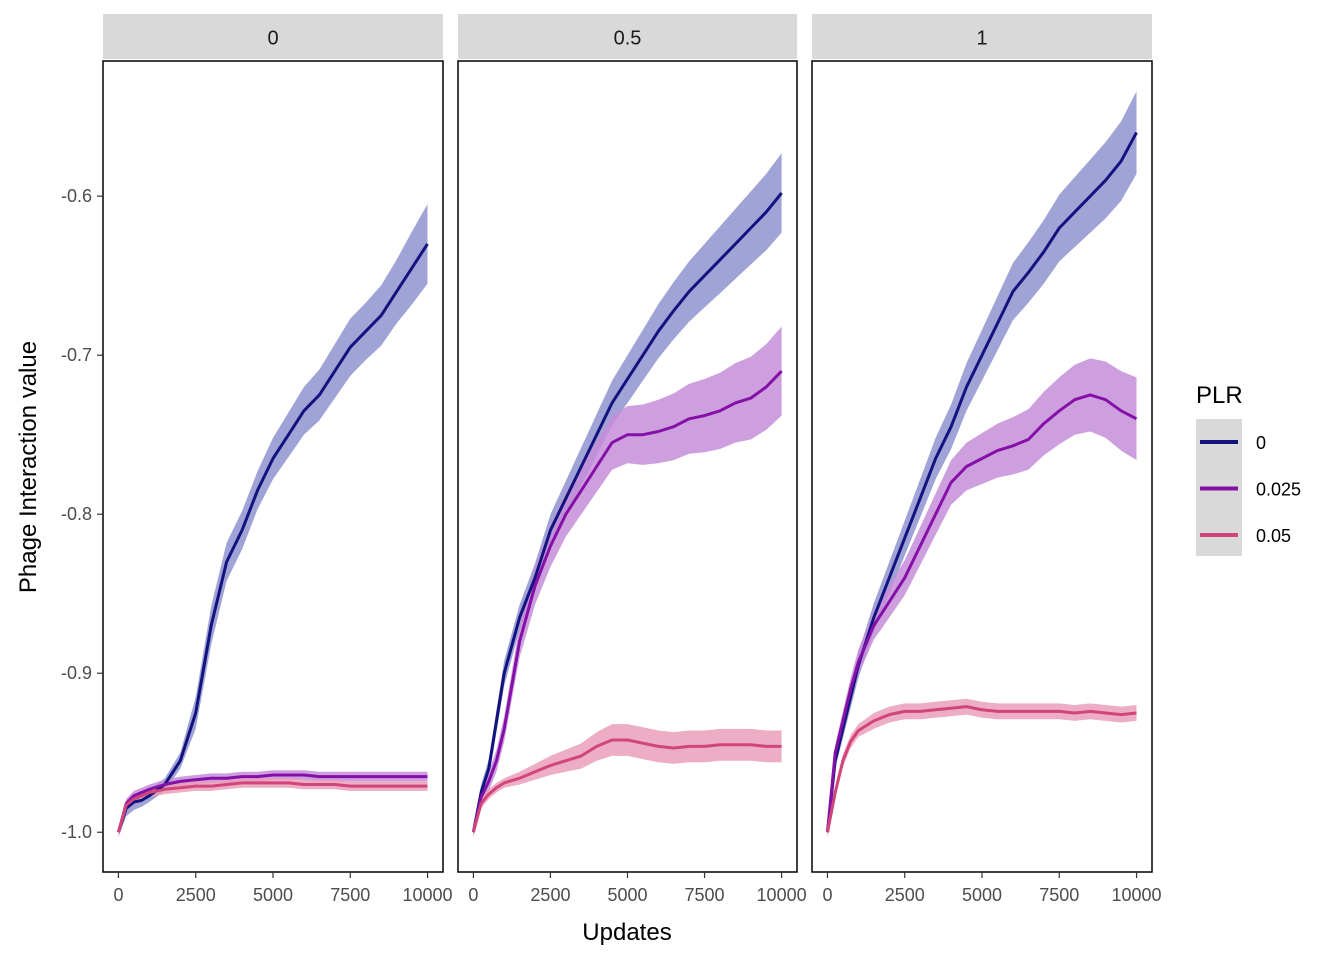  What do you see at coordinates (76, 196) in the screenshot?
I see `y-tick-label: -0.6` at bounding box center [76, 196].